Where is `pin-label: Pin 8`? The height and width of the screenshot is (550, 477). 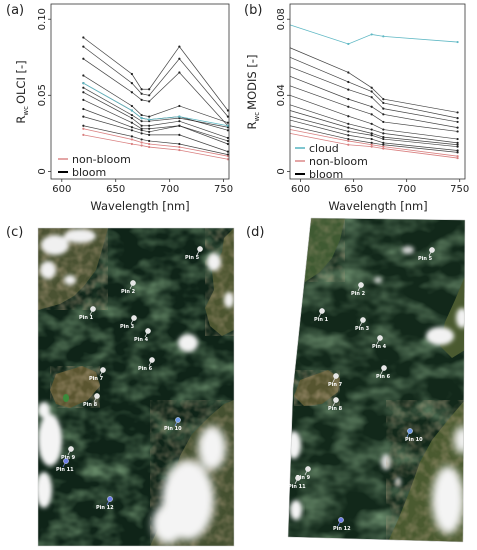
pin-label: Pin 8 is located at coordinates (90, 405).